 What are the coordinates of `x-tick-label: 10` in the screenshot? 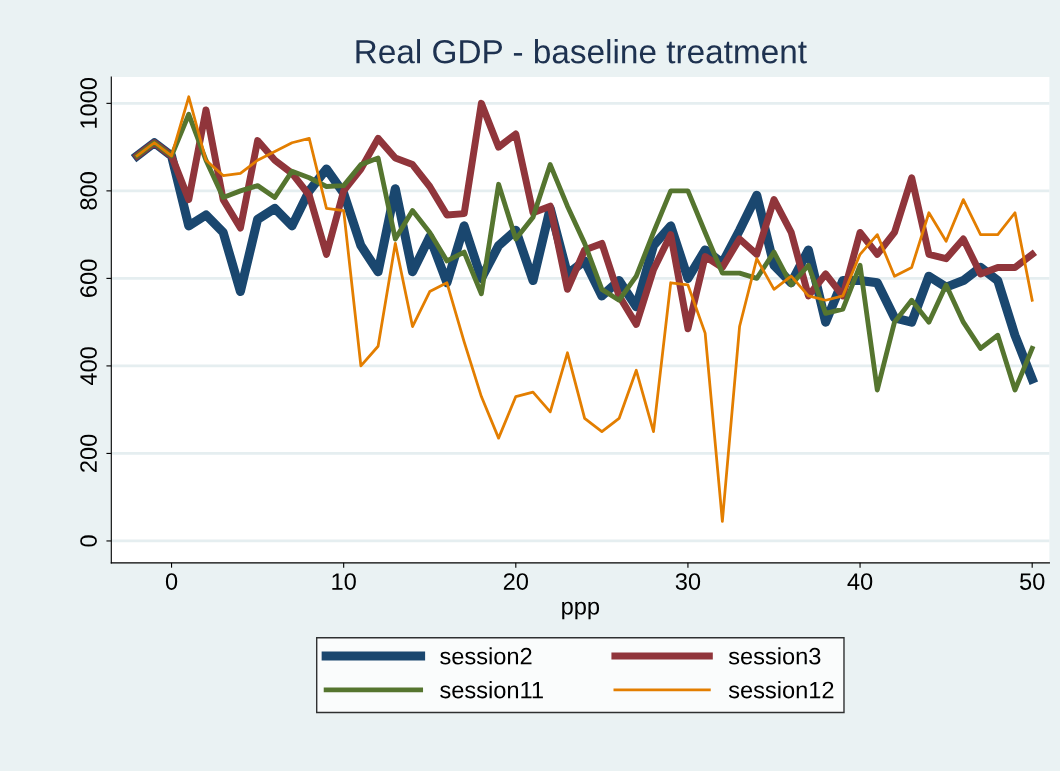 It's located at (344, 581).